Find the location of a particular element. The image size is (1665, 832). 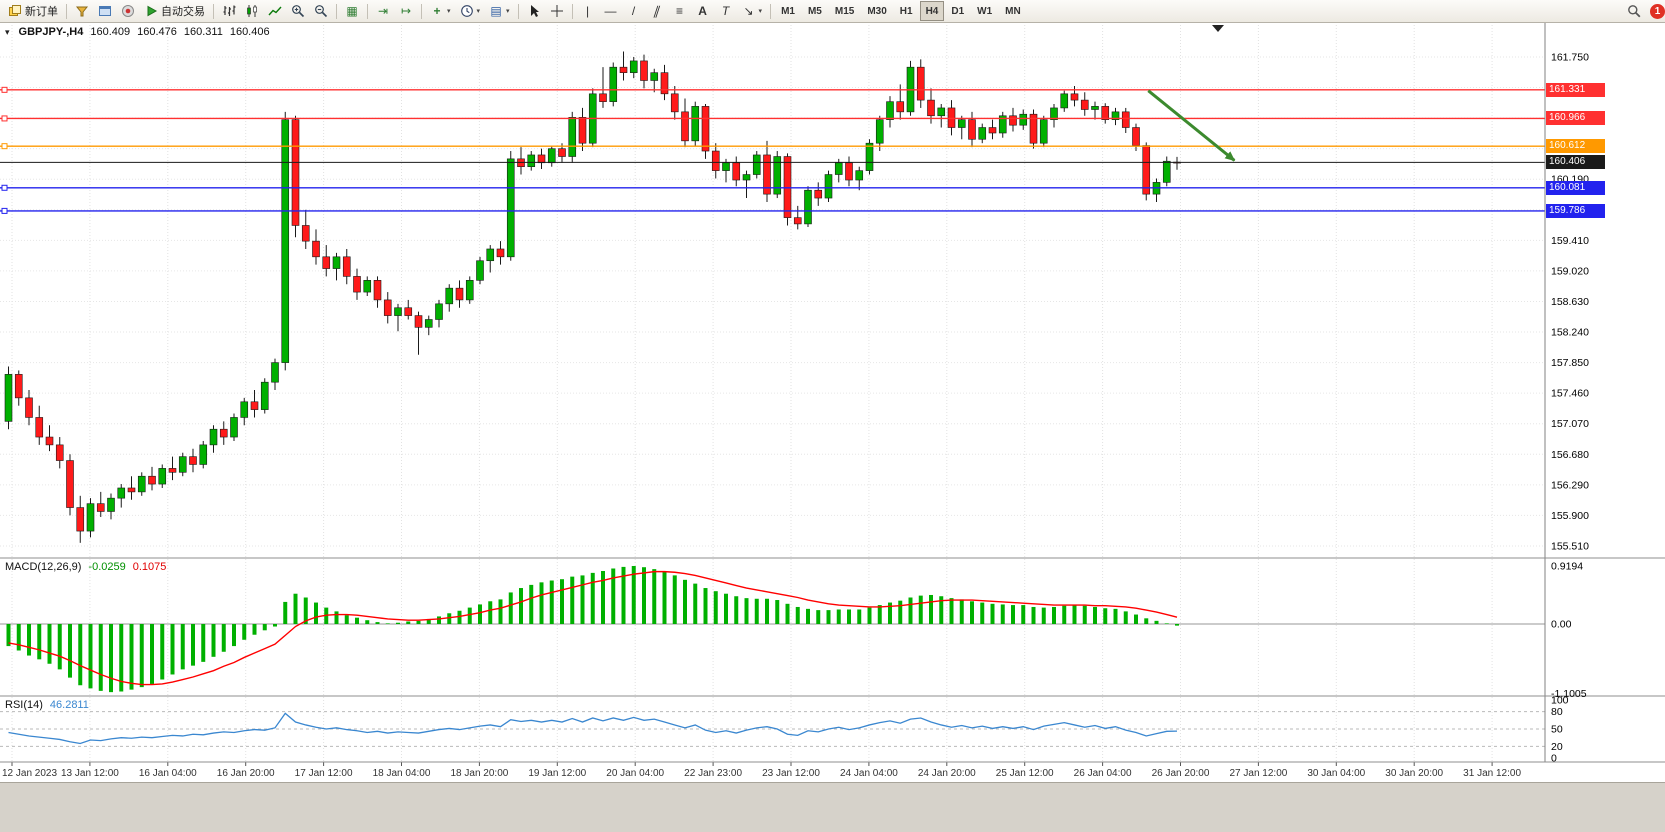

svg-text: 160.970 is located at coordinates (1570, 119).